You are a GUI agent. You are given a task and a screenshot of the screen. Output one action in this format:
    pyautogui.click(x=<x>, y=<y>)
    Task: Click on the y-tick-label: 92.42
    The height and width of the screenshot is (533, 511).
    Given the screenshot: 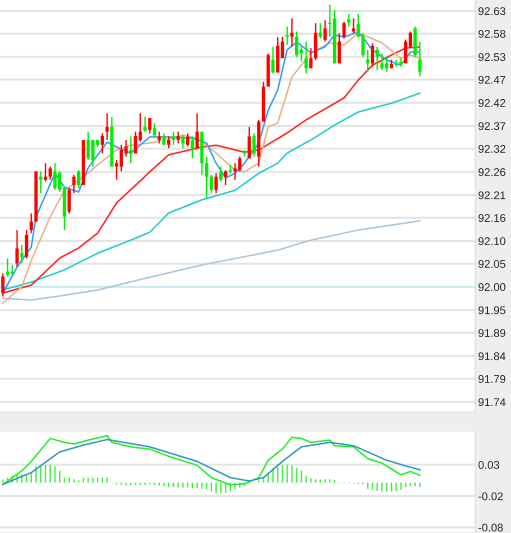 What is the action you would take?
    pyautogui.click(x=492, y=103)
    